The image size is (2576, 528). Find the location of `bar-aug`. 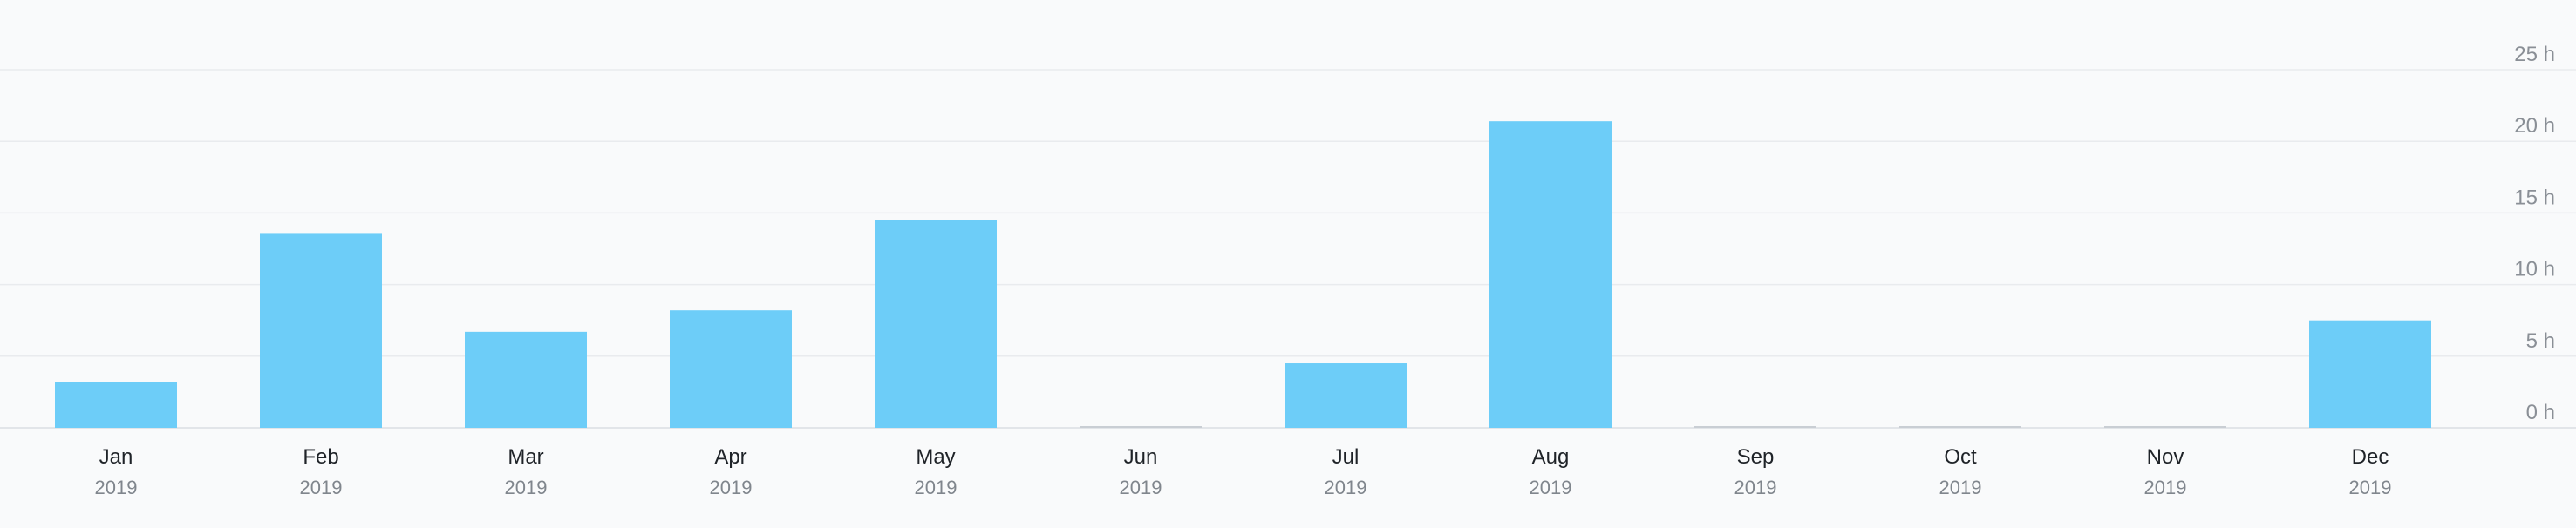

bar-aug is located at coordinates (1550, 274).